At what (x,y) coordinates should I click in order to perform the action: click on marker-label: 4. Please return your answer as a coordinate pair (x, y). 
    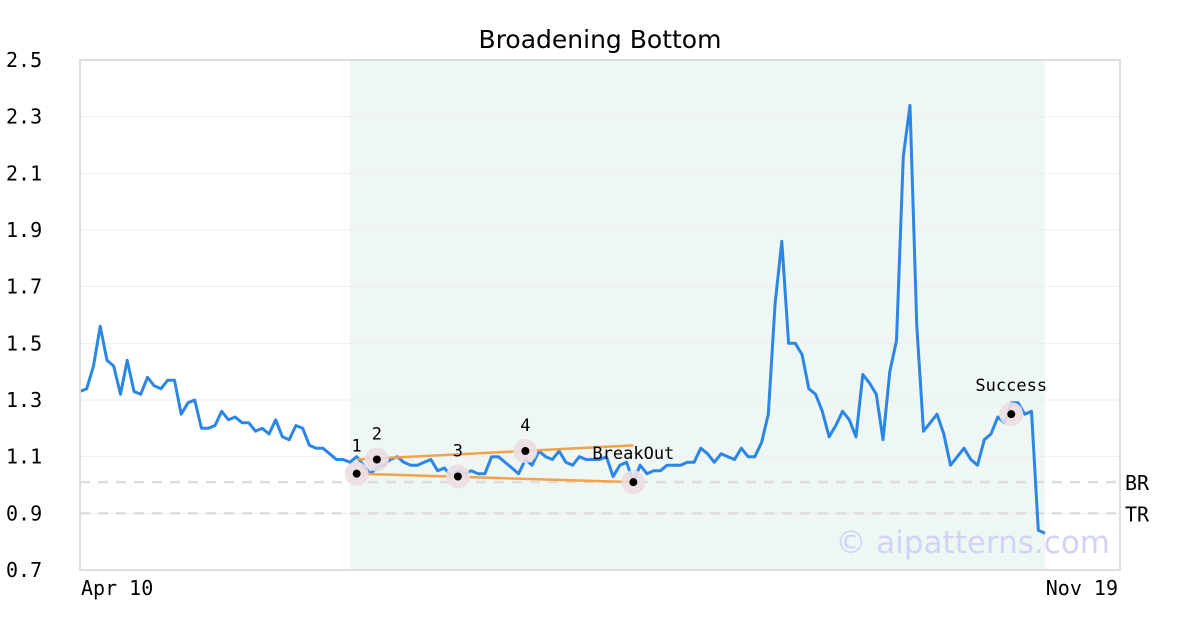
    Looking at the image, I should click on (525, 426).